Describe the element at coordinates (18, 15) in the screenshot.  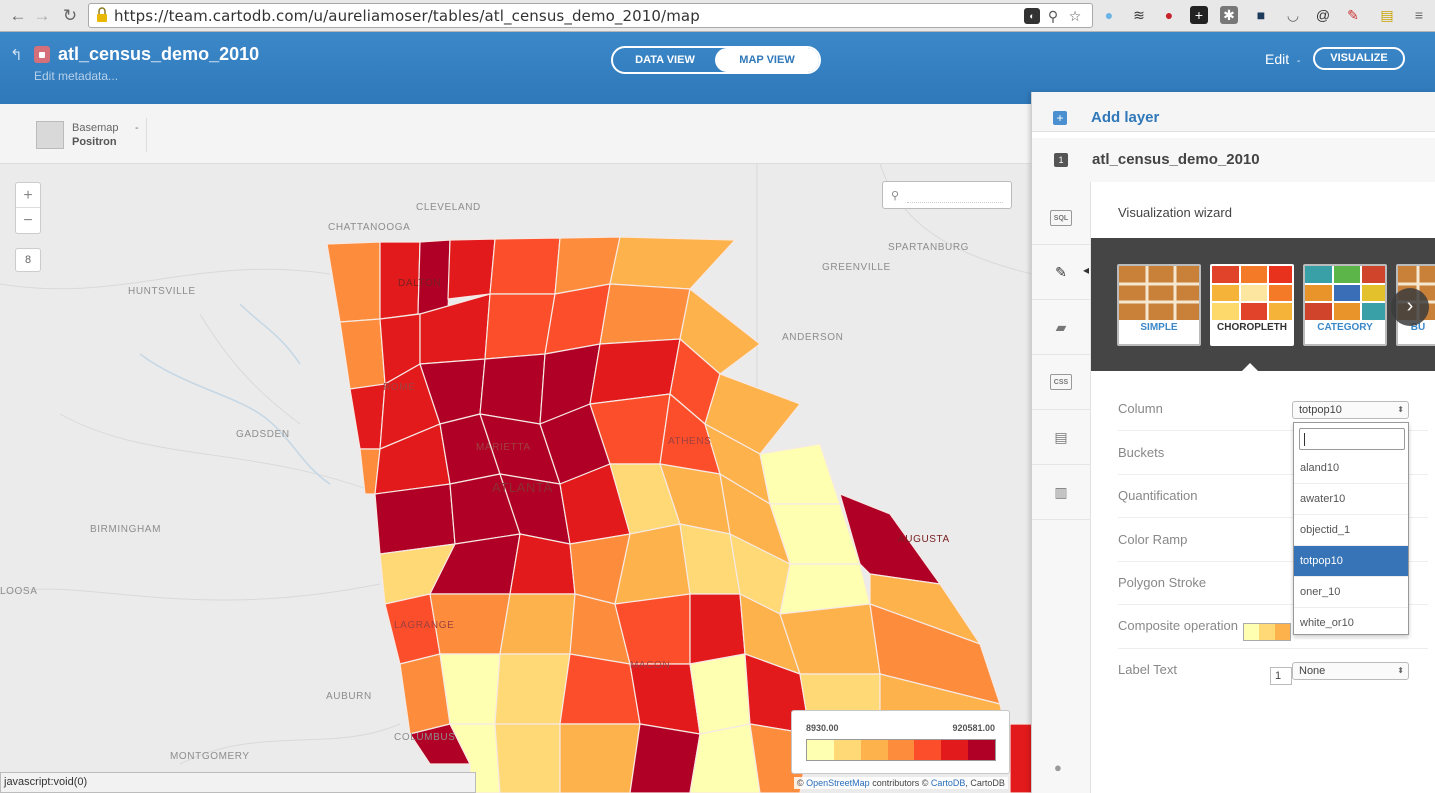
I see `back-arrow-icon: ←` at that location.